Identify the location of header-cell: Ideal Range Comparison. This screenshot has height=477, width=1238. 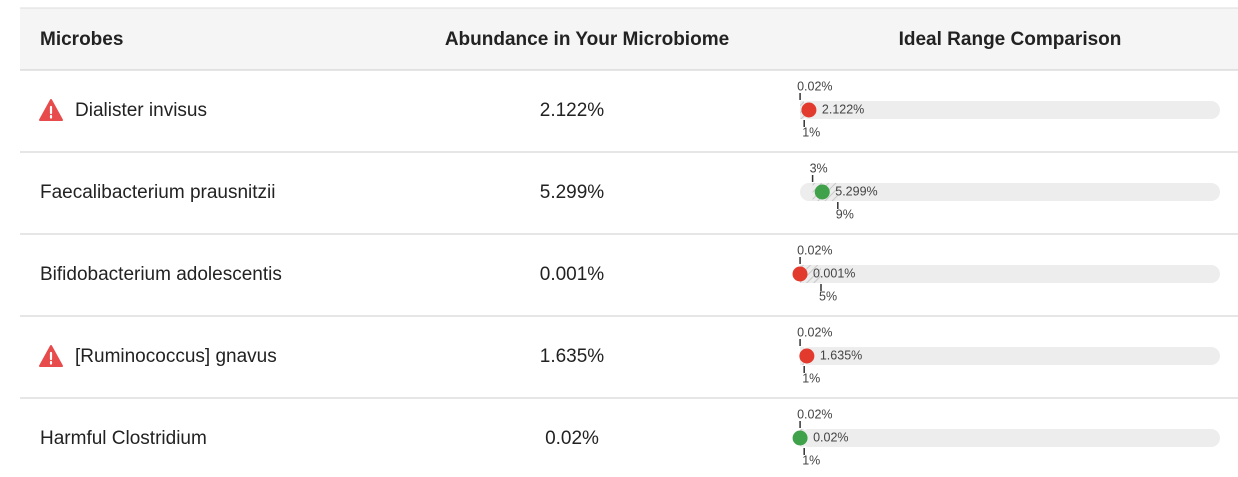
(1010, 39).